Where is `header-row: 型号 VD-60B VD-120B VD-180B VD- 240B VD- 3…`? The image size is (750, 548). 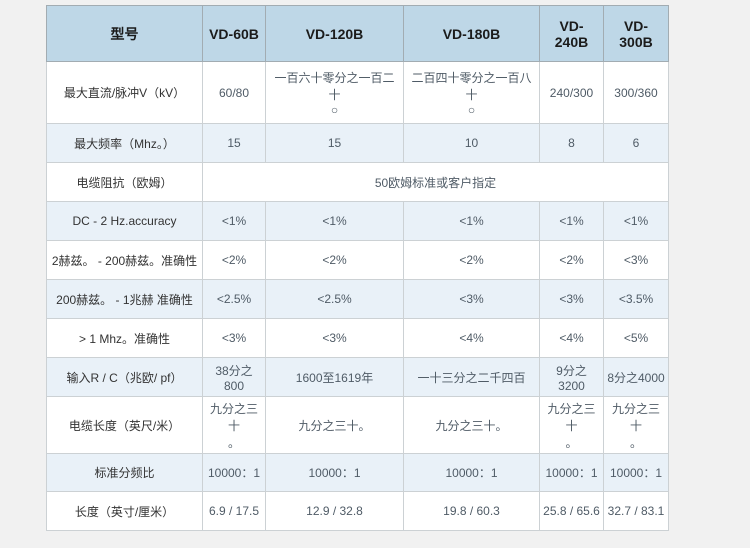
header-row: 型号 VD-60B VD-120B VD-180B VD- 240B VD- 3… is located at coordinates (357, 33).